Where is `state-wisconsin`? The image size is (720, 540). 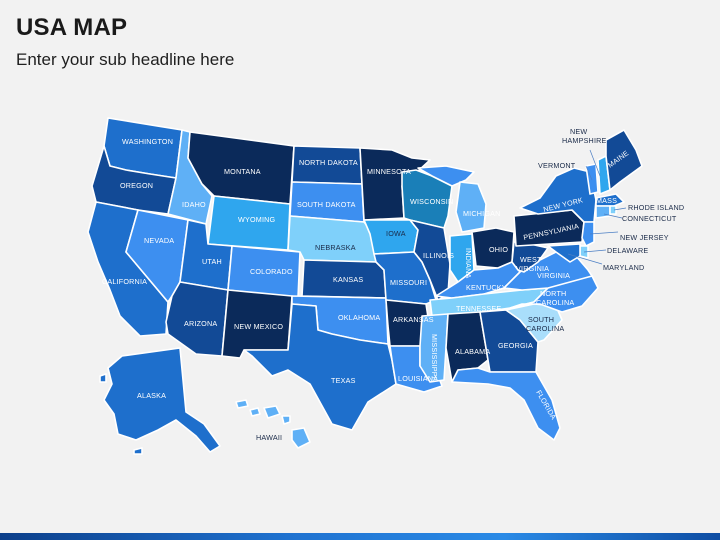
state-wisconsin is located at coordinates (427, 199).